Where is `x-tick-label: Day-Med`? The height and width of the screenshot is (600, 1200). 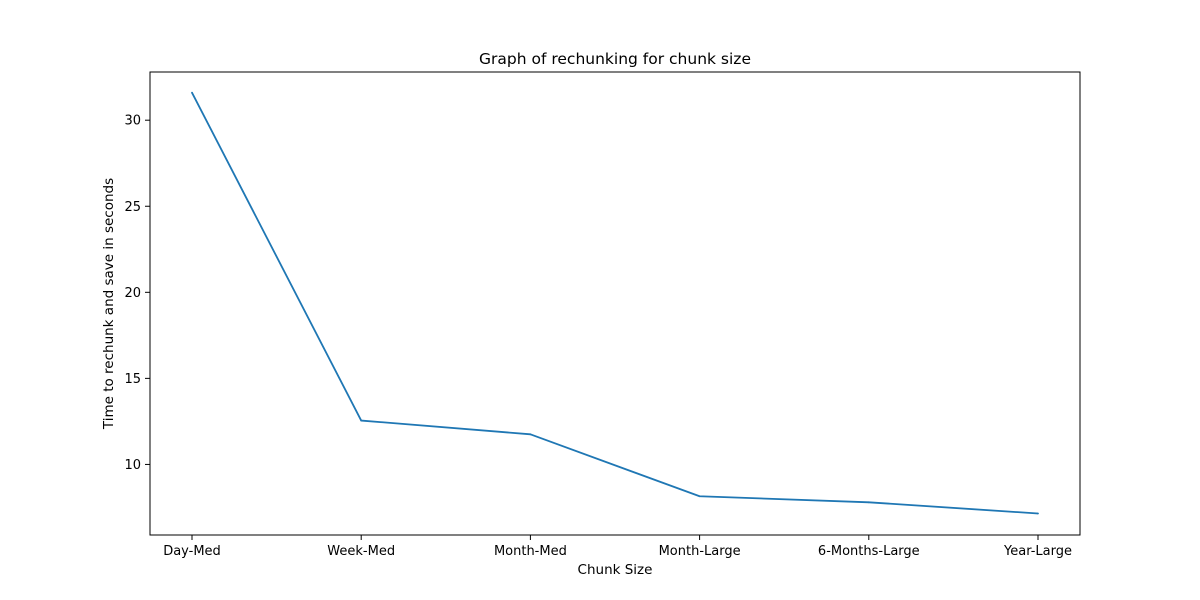 x-tick-label: Day-Med is located at coordinates (192, 551).